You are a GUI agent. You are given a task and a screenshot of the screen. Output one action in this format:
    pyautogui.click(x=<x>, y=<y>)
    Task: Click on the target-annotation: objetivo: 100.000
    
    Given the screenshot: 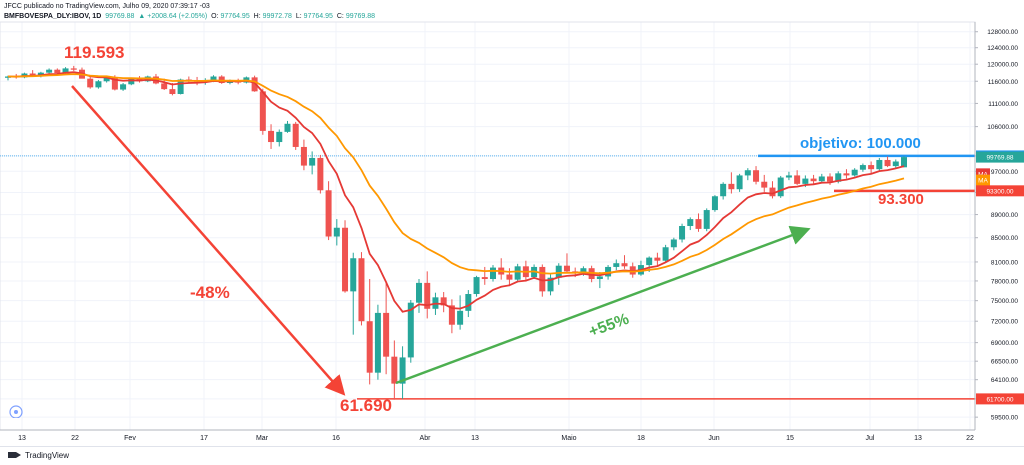 What is the action you would take?
    pyautogui.click(x=860, y=143)
    